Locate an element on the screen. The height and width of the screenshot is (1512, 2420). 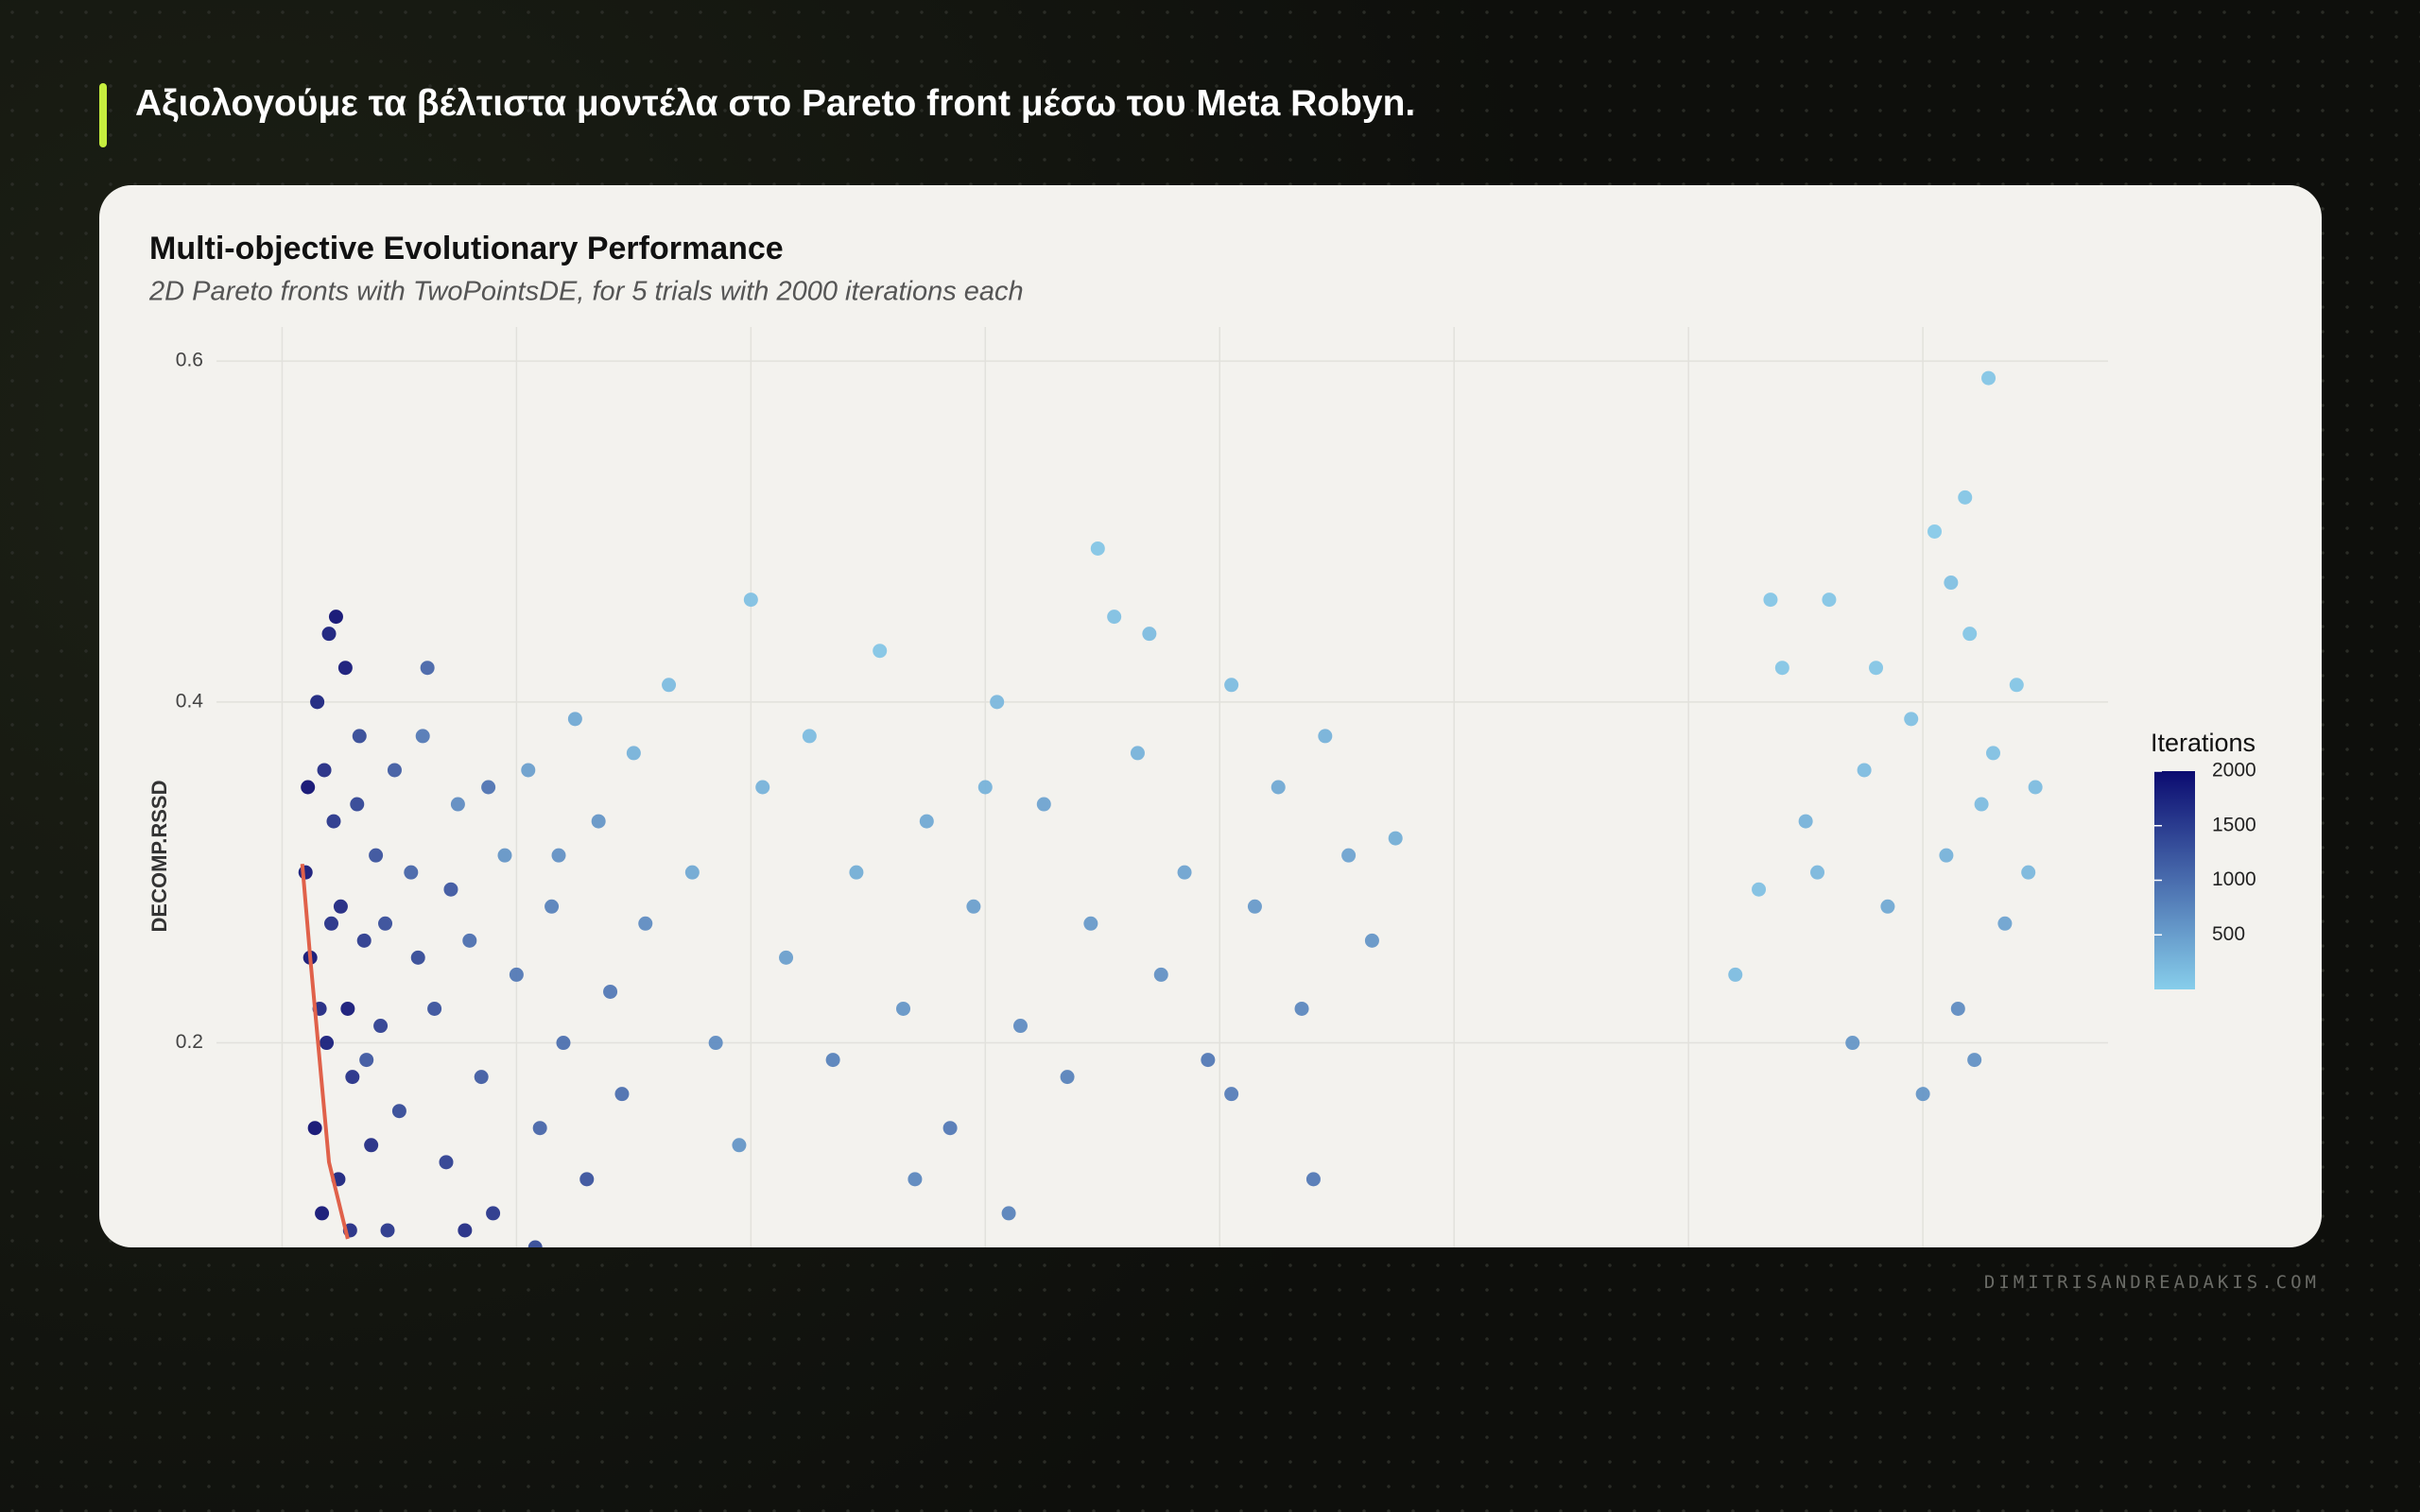
legend-tick-label: 1500 is located at coordinates (2234, 824).